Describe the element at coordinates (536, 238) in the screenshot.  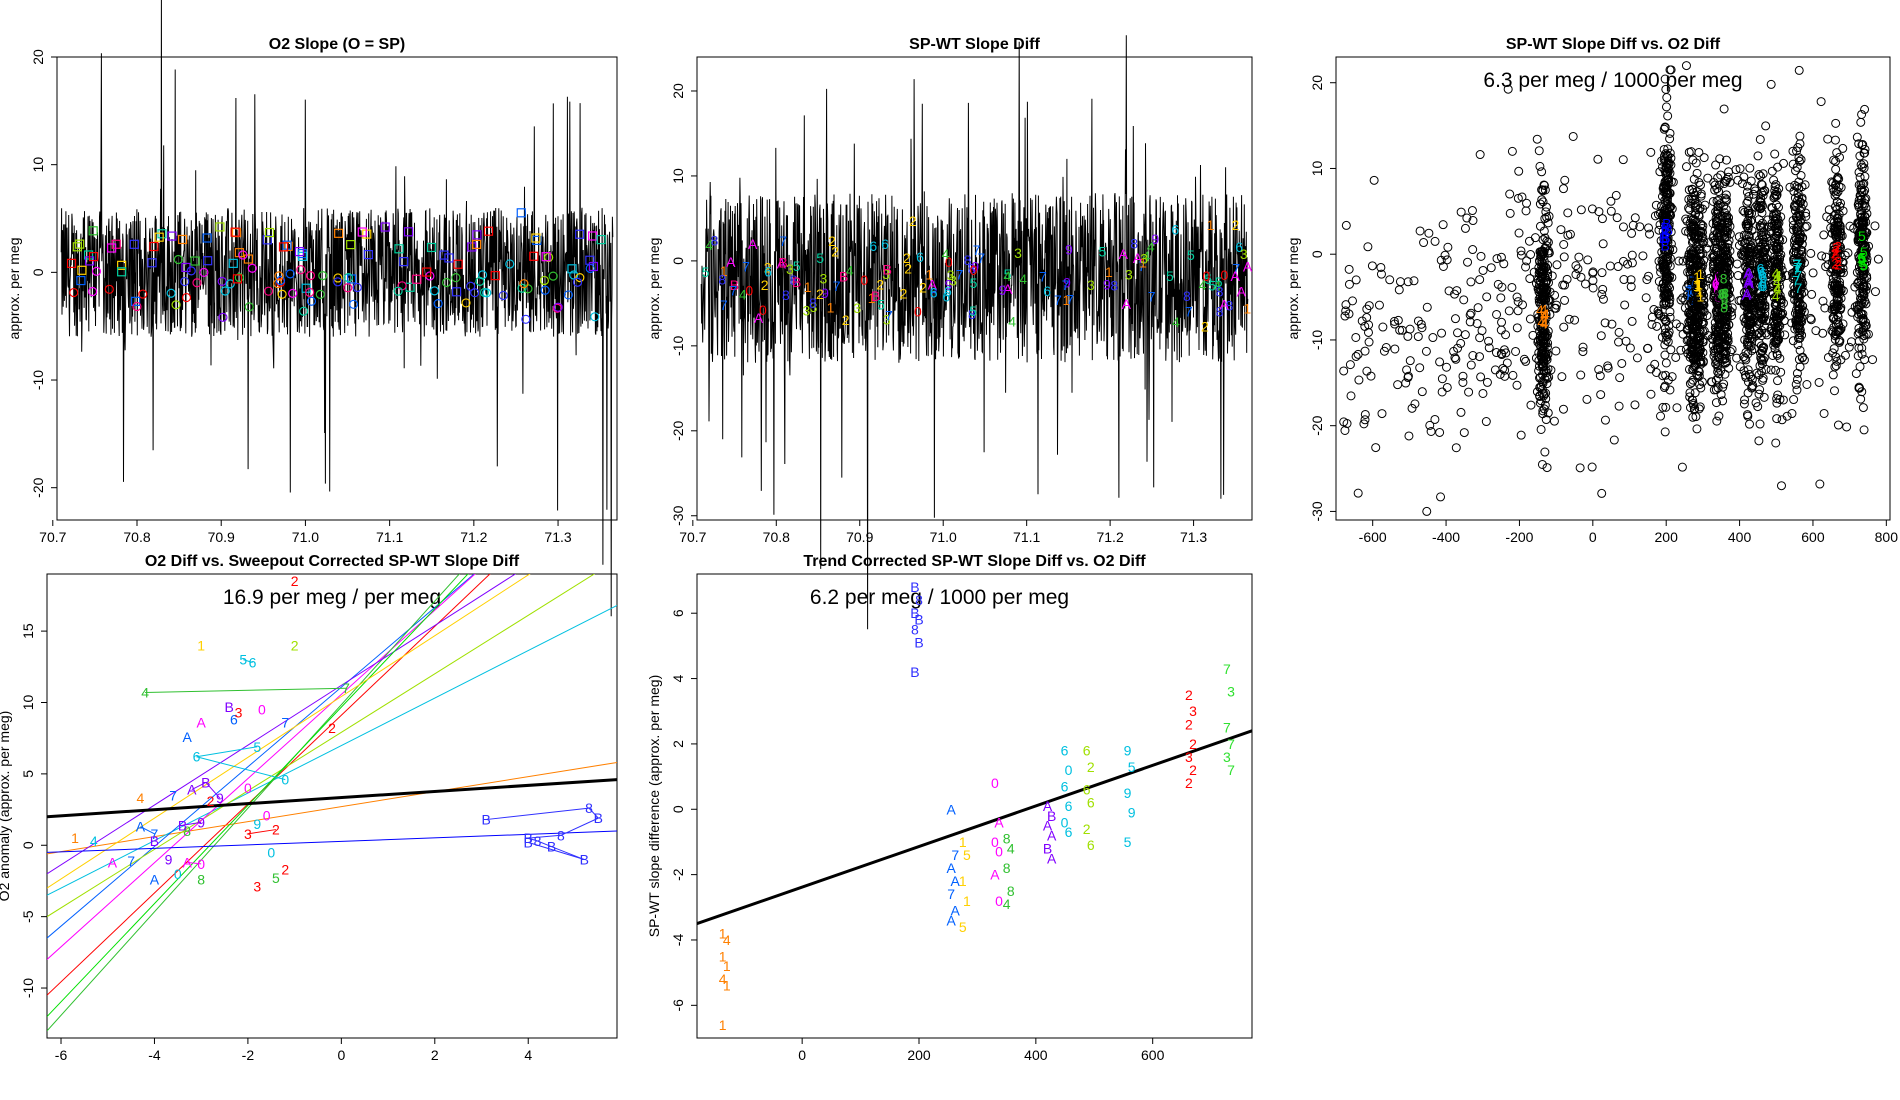
I see `square-marker` at that location.